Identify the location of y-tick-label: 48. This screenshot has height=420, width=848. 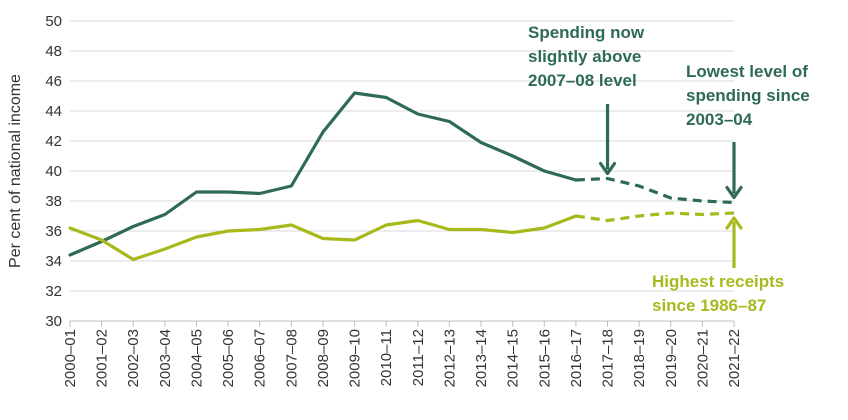
(53, 51).